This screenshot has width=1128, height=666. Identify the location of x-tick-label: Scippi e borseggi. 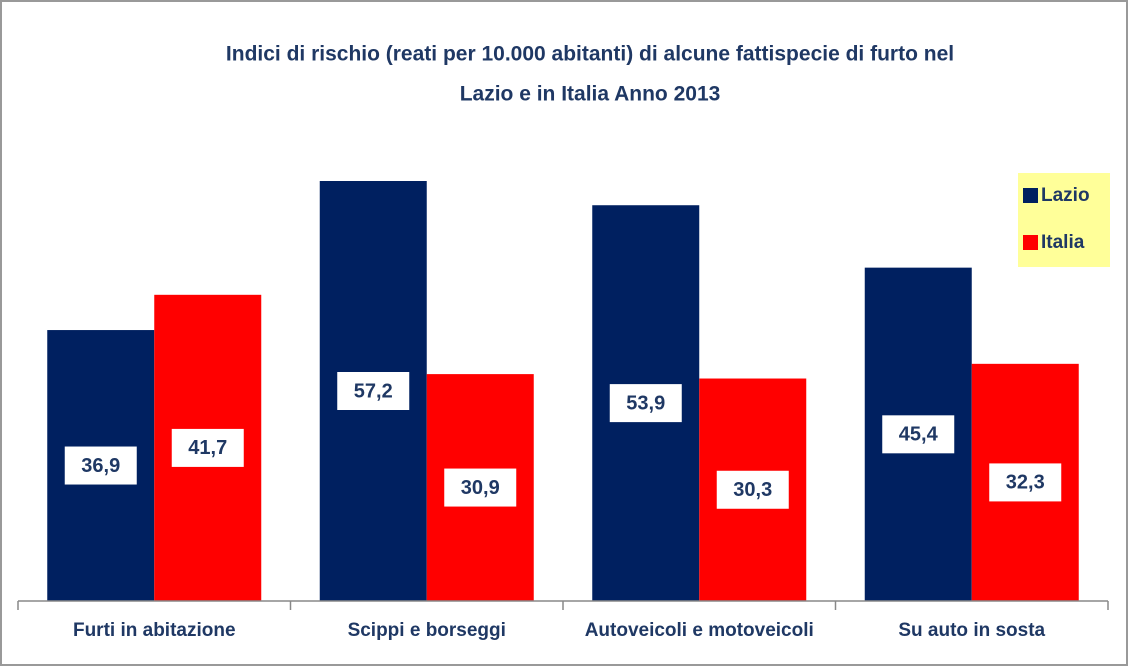
(427, 630).